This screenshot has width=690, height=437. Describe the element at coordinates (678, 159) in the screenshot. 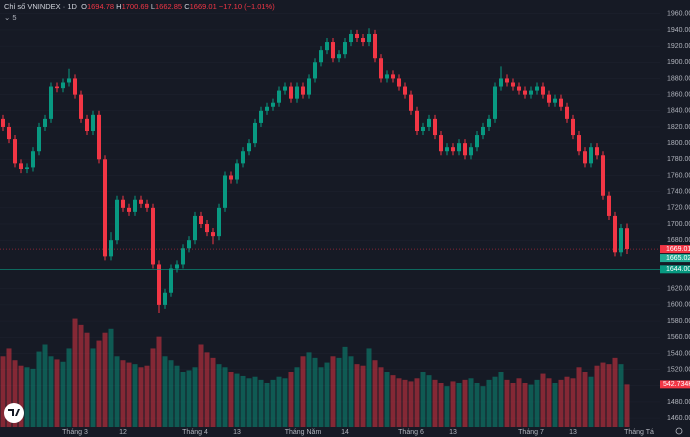

I see `y-tick-label: 1780.00` at that location.